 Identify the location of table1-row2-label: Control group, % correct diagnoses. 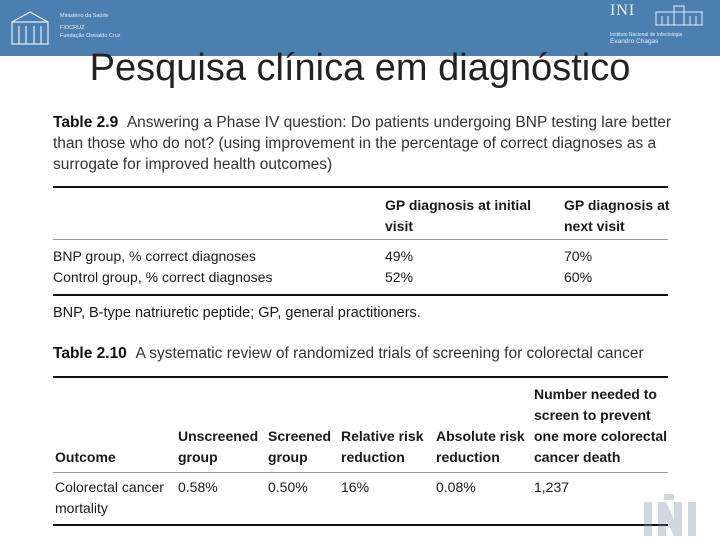
(163, 277).